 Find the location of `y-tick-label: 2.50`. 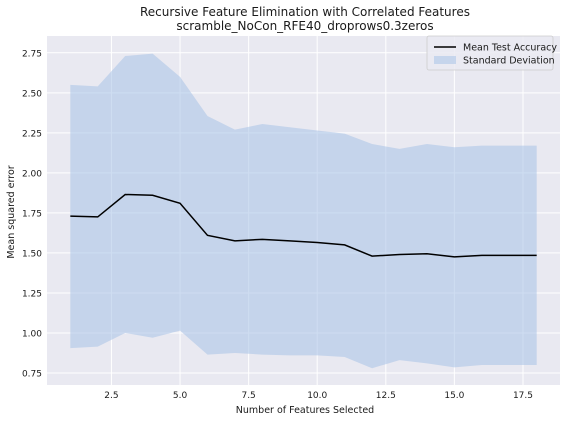

y-tick-label: 2.50 is located at coordinates (32, 94).